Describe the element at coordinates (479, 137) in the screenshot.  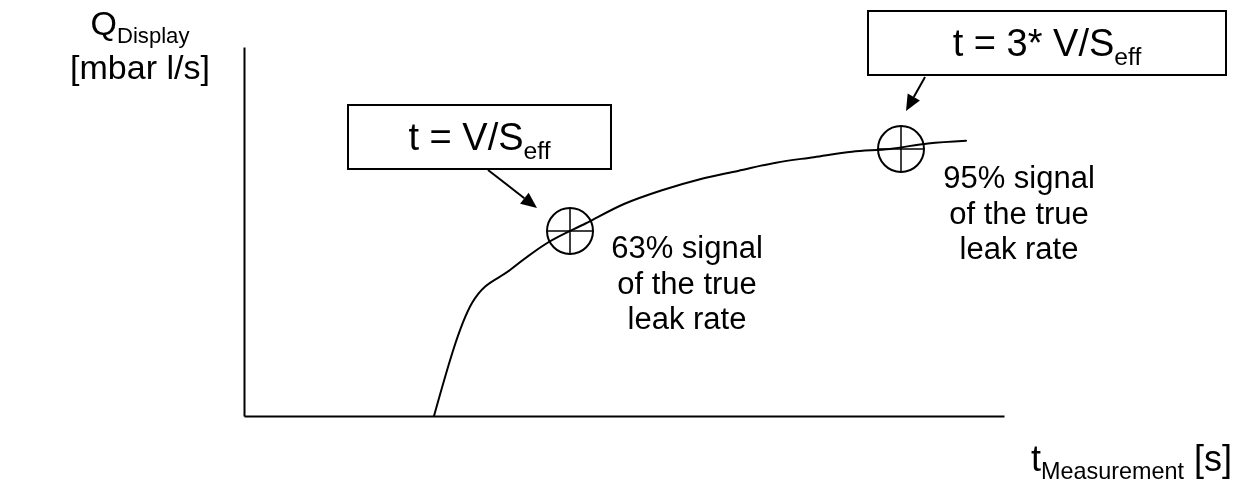
I see `annotation: t = V/S$_{eff}$` at that location.